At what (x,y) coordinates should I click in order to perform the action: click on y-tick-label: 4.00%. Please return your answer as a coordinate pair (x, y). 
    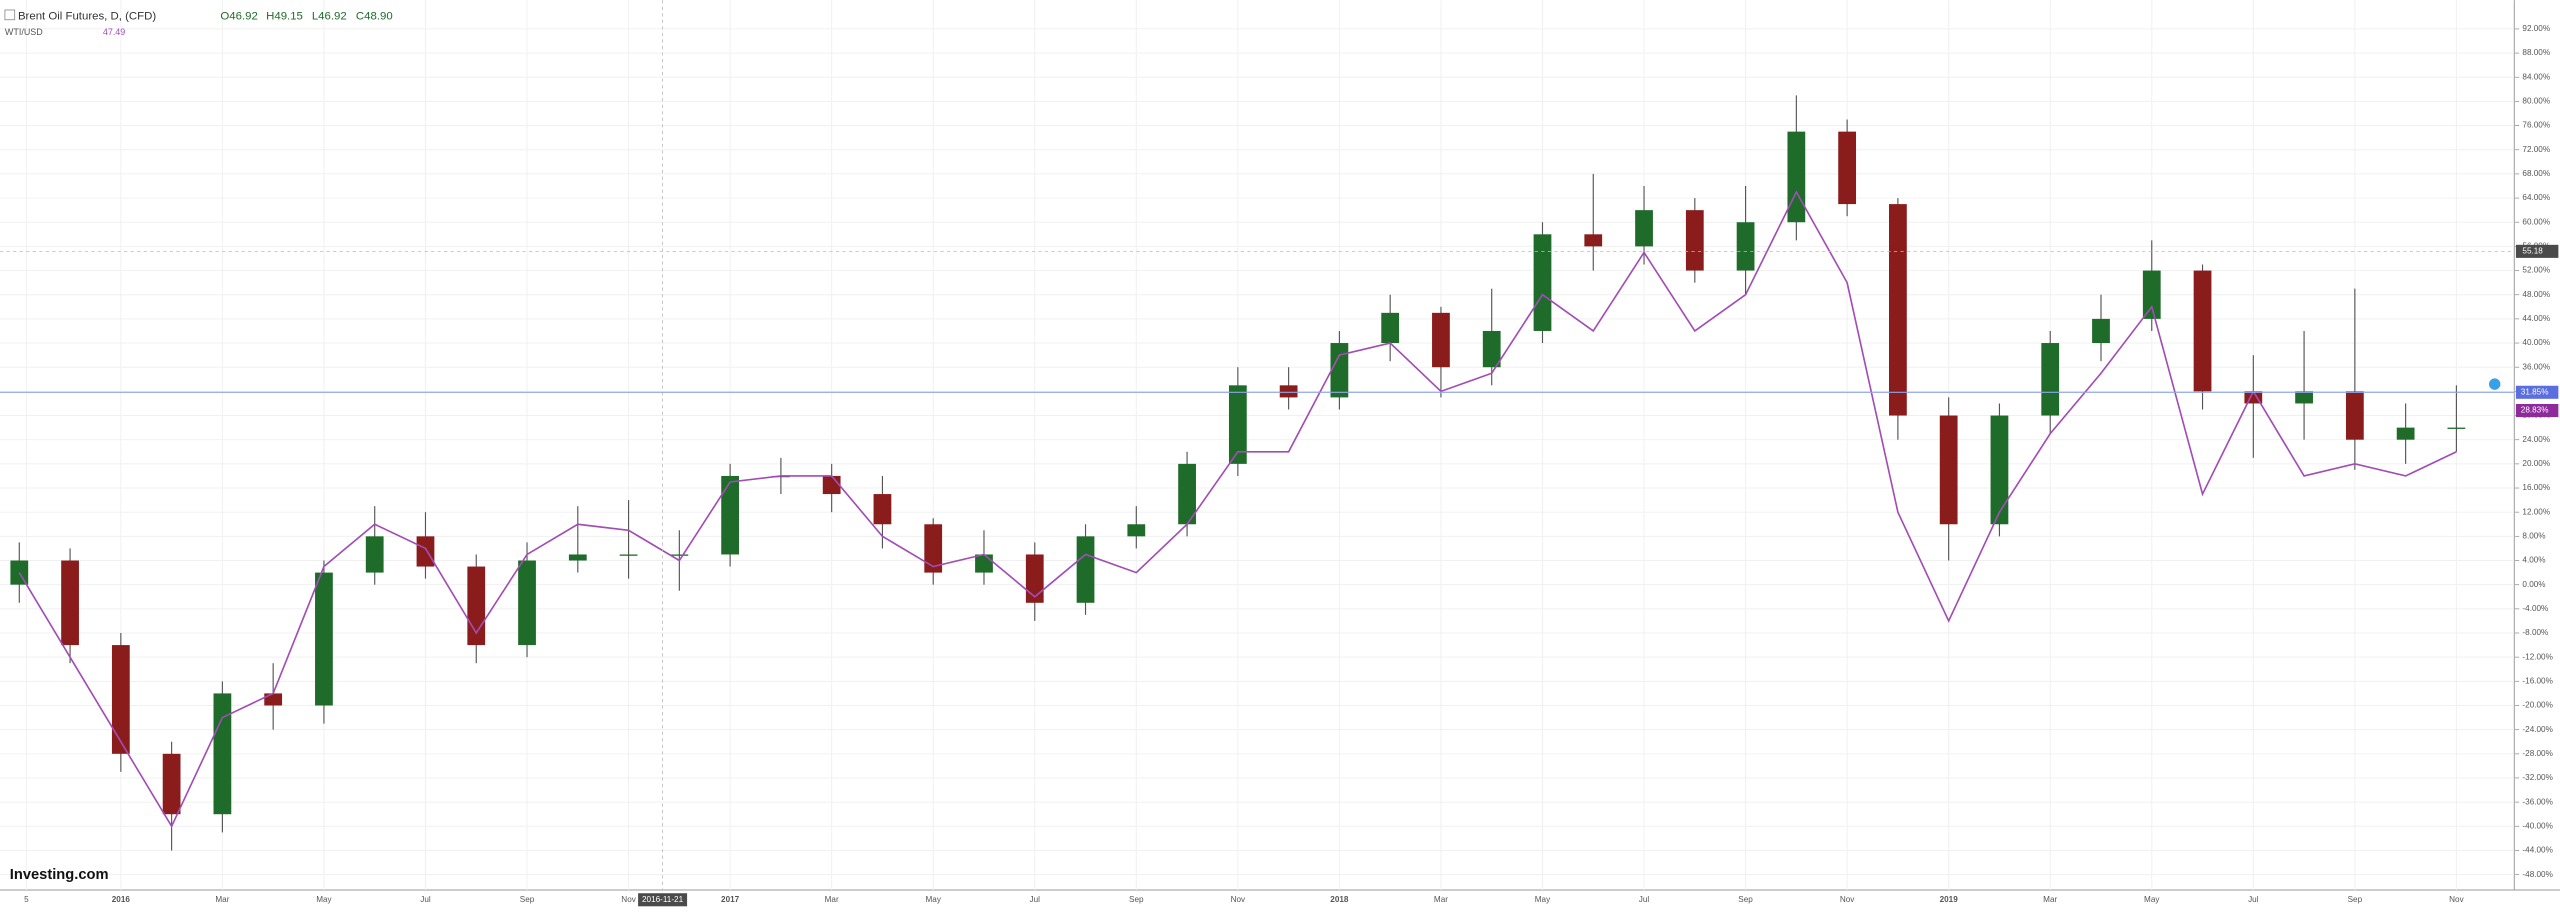
    Looking at the image, I should click on (2533, 560).